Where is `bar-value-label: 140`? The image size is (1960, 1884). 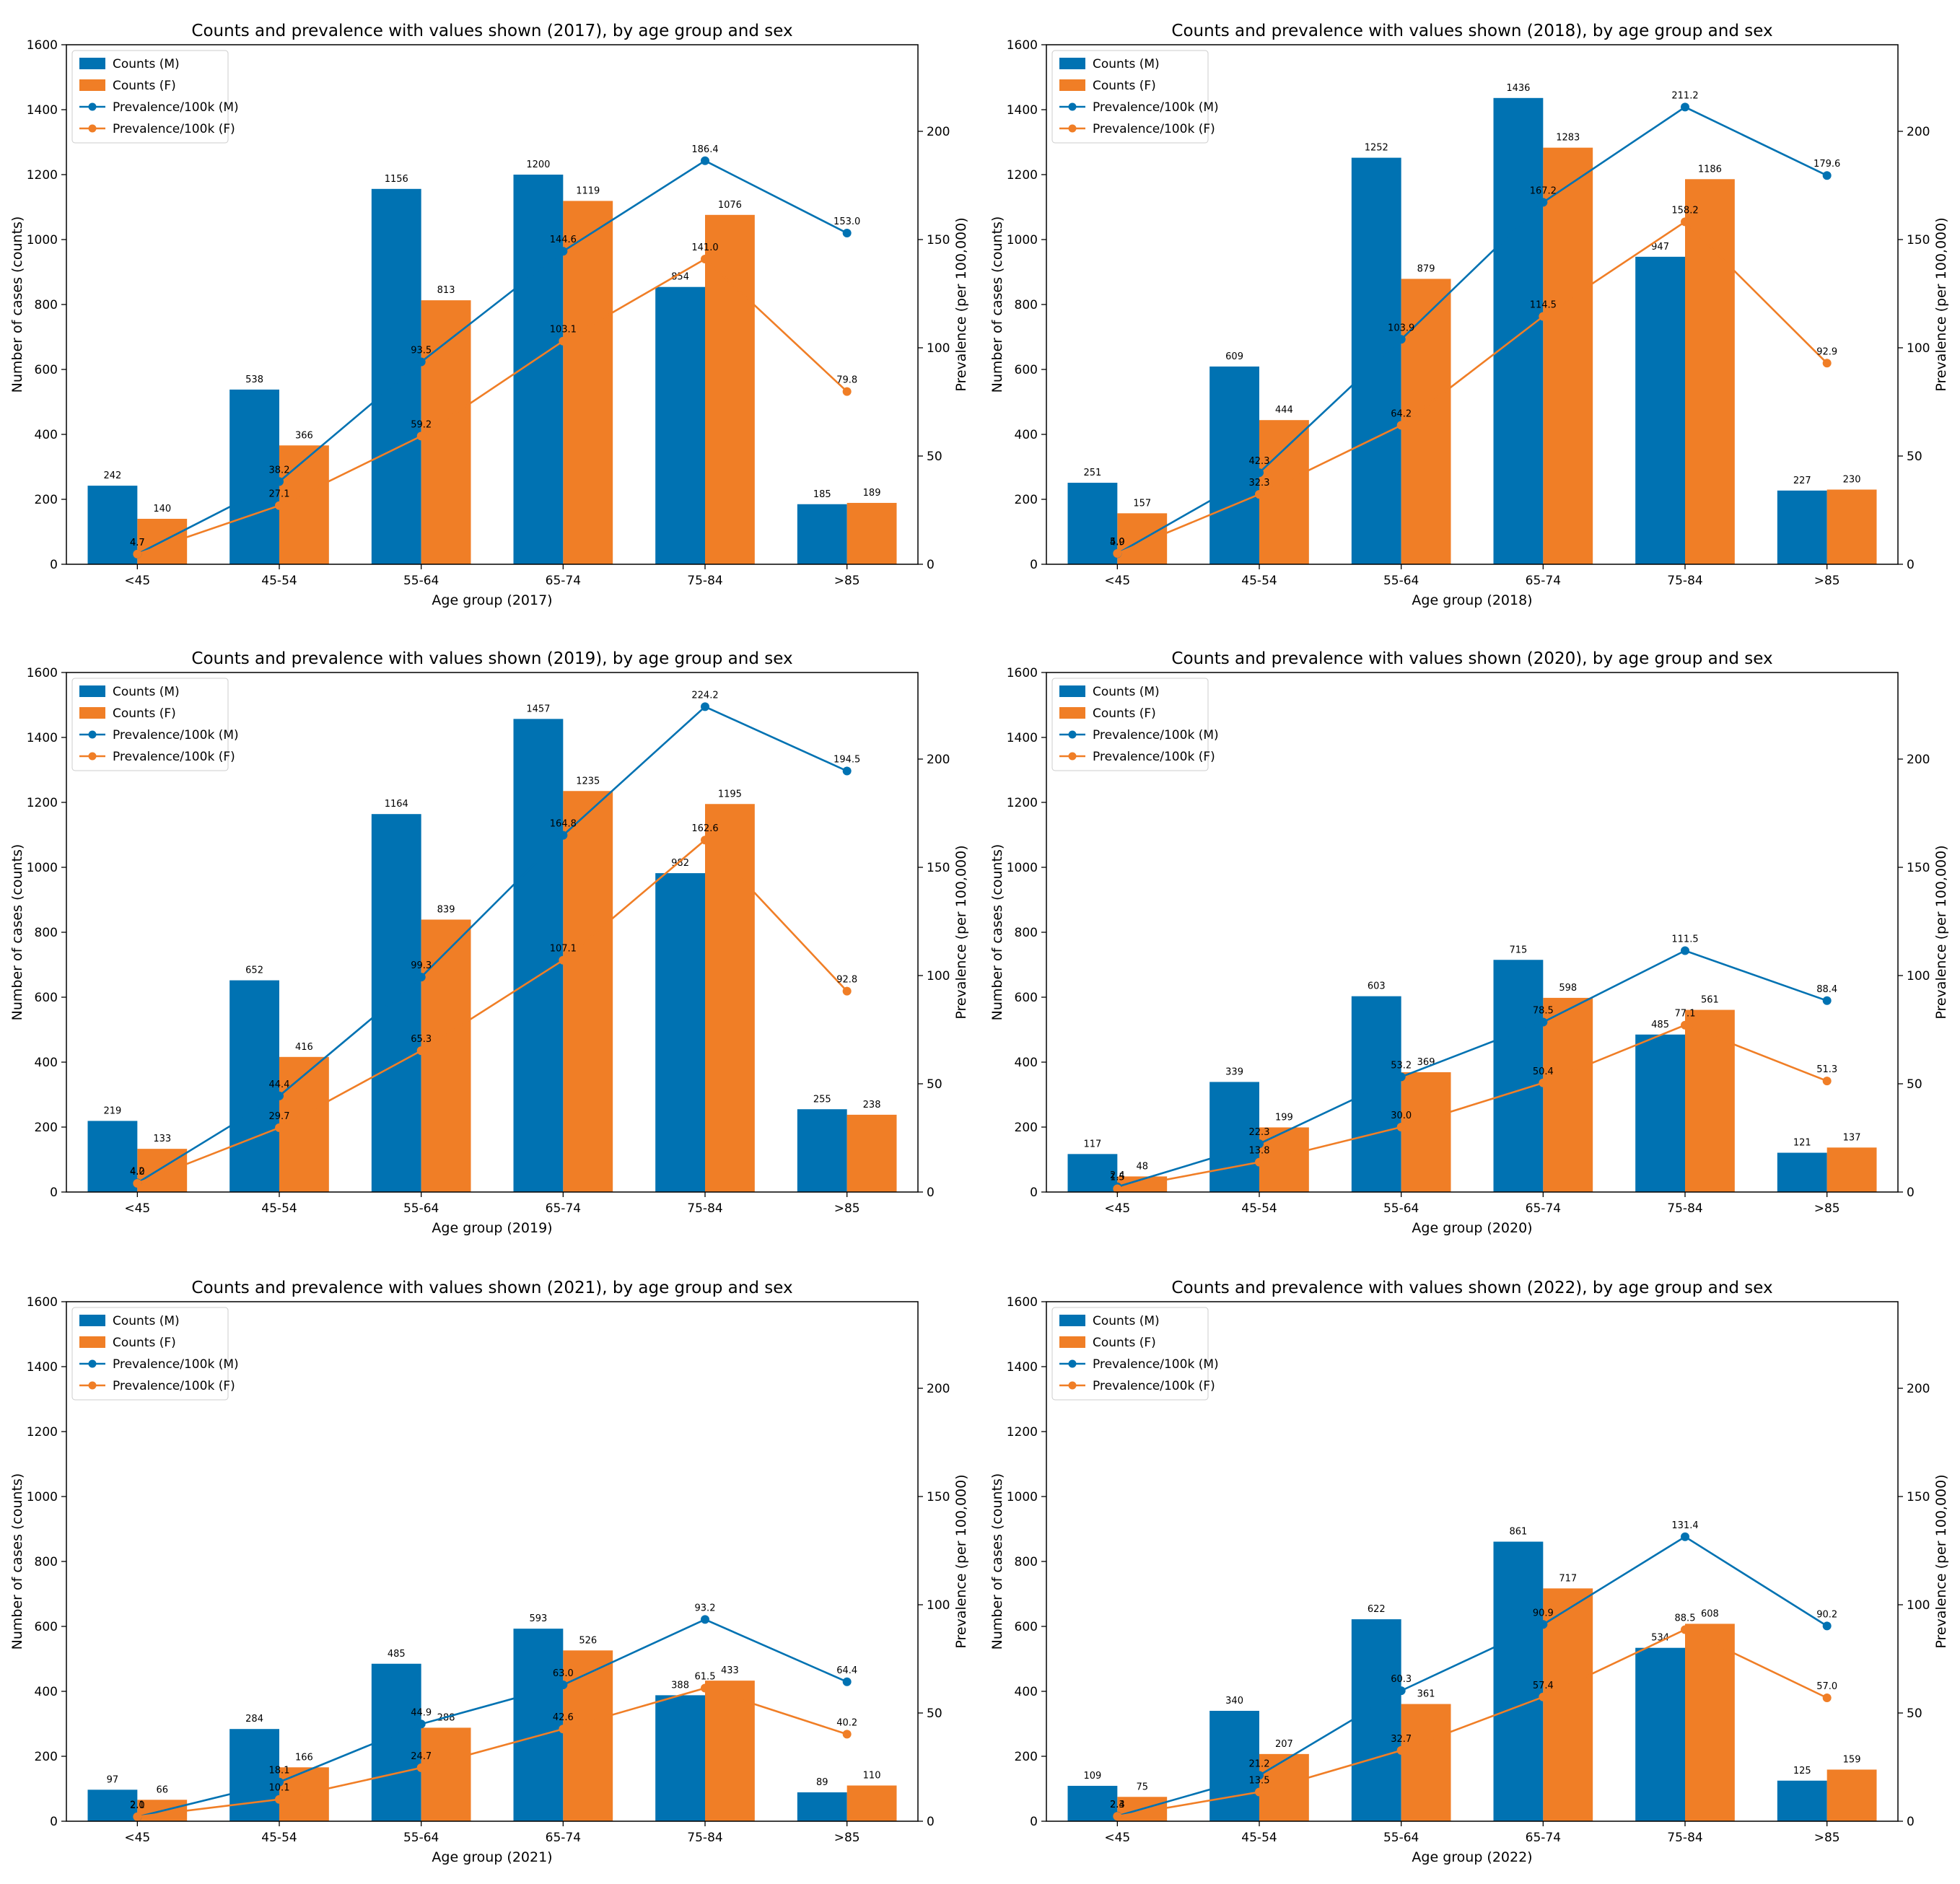
bar-value-label: 140 is located at coordinates (162, 509).